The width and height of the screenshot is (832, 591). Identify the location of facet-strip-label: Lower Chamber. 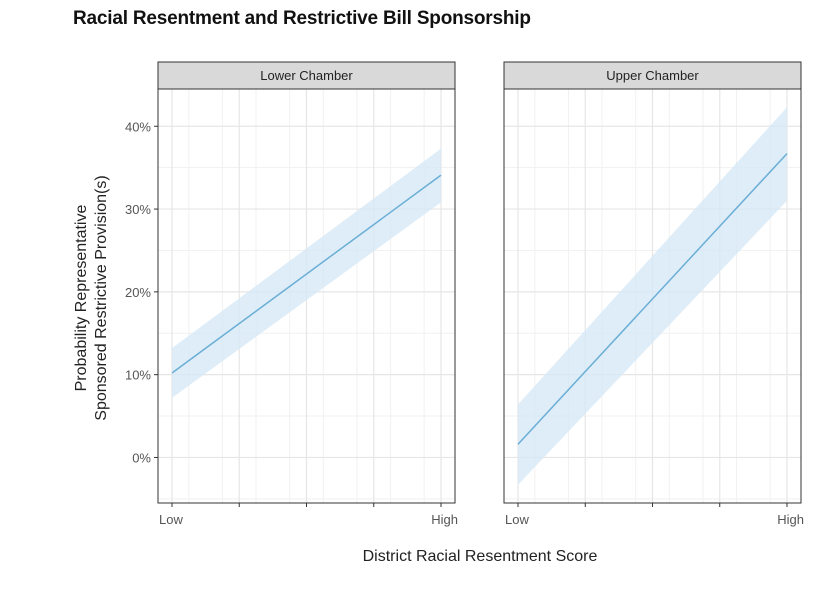
(306, 75).